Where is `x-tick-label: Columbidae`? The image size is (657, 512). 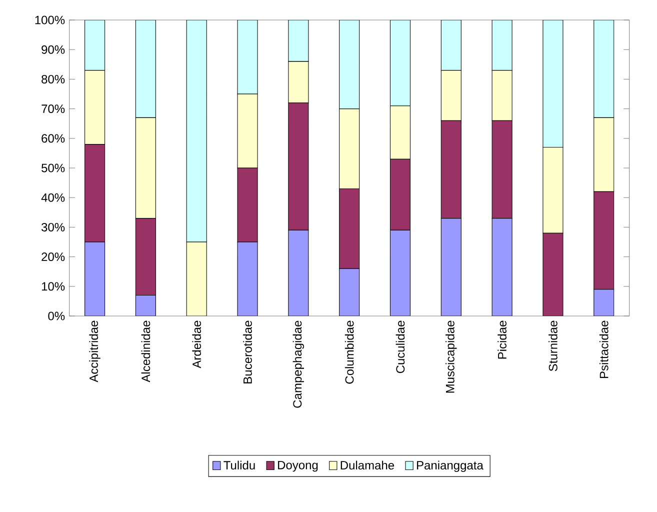
x-tick-label: Columbidae is located at coordinates (349, 352).